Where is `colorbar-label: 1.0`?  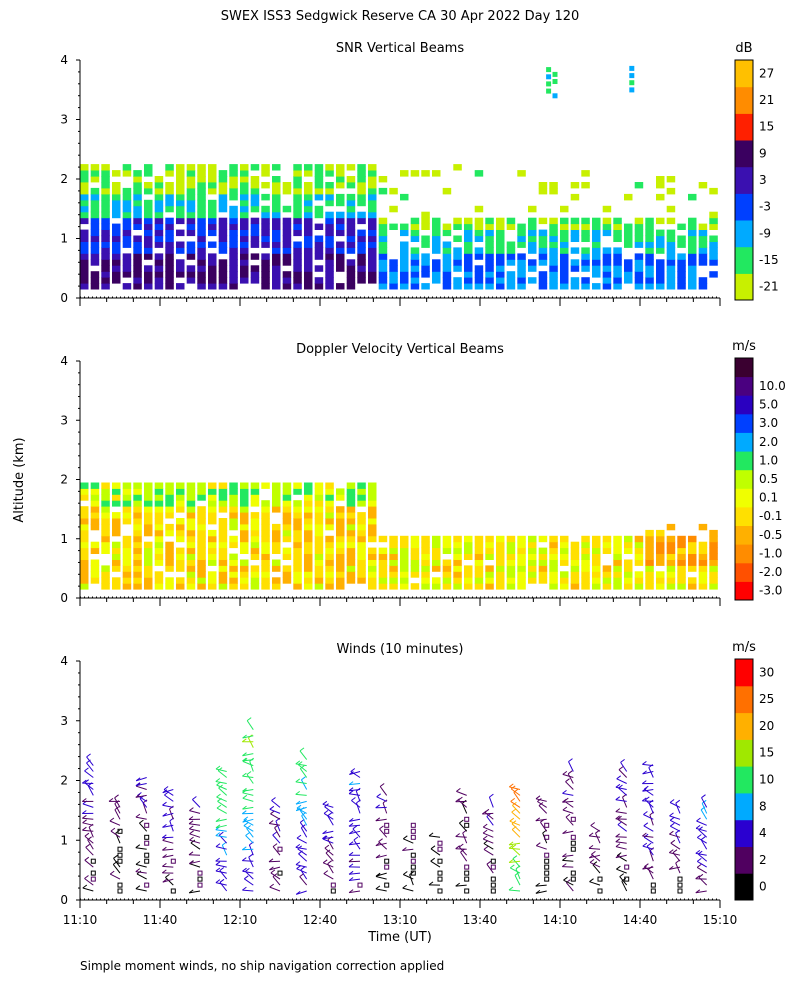 colorbar-label: 1.0 is located at coordinates (768, 460).